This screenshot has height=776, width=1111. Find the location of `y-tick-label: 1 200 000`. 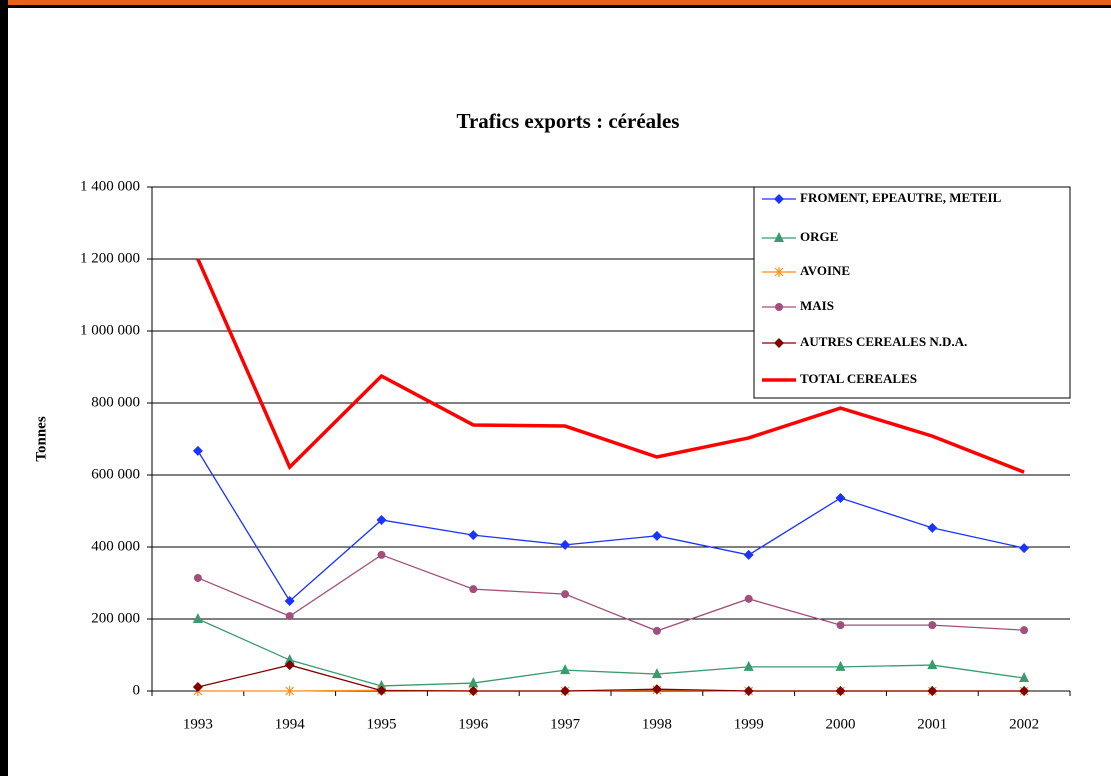

y-tick-label: 1 200 000 is located at coordinates (110, 258).